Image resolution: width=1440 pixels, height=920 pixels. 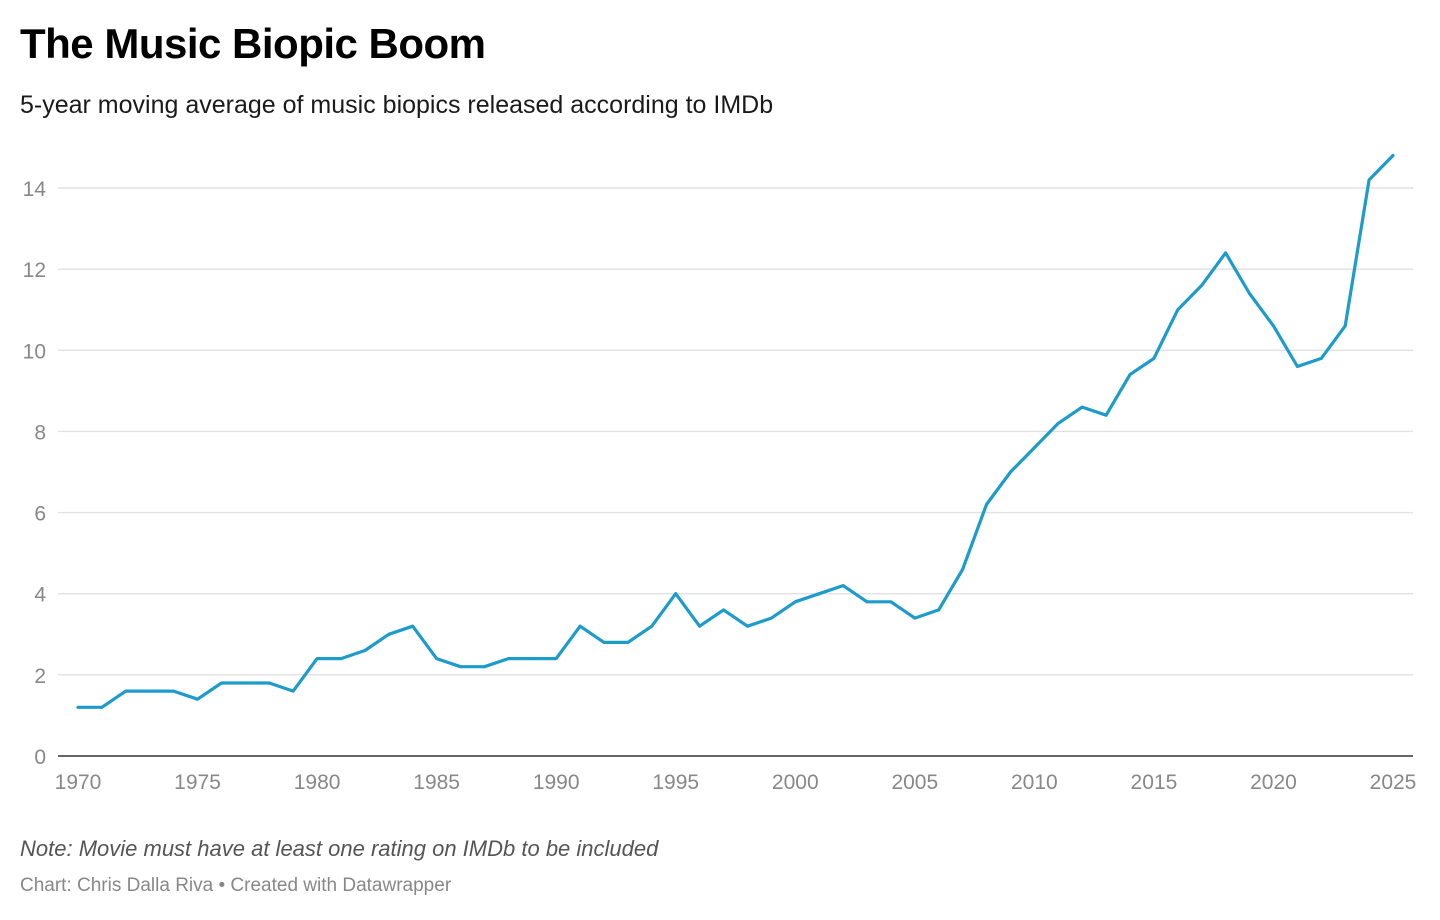 What do you see at coordinates (580, 626) in the screenshot?
I see `data-point-1991` at bounding box center [580, 626].